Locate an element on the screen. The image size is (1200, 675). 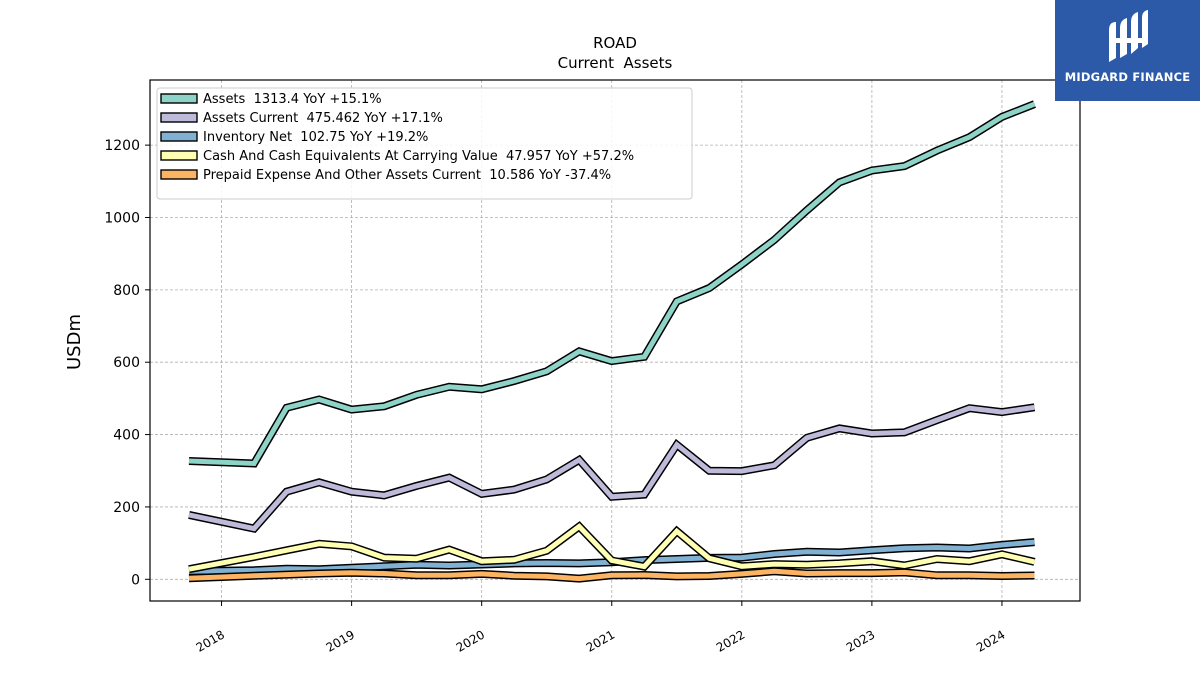
y-tick-label: 200 is located at coordinates (126, 508).